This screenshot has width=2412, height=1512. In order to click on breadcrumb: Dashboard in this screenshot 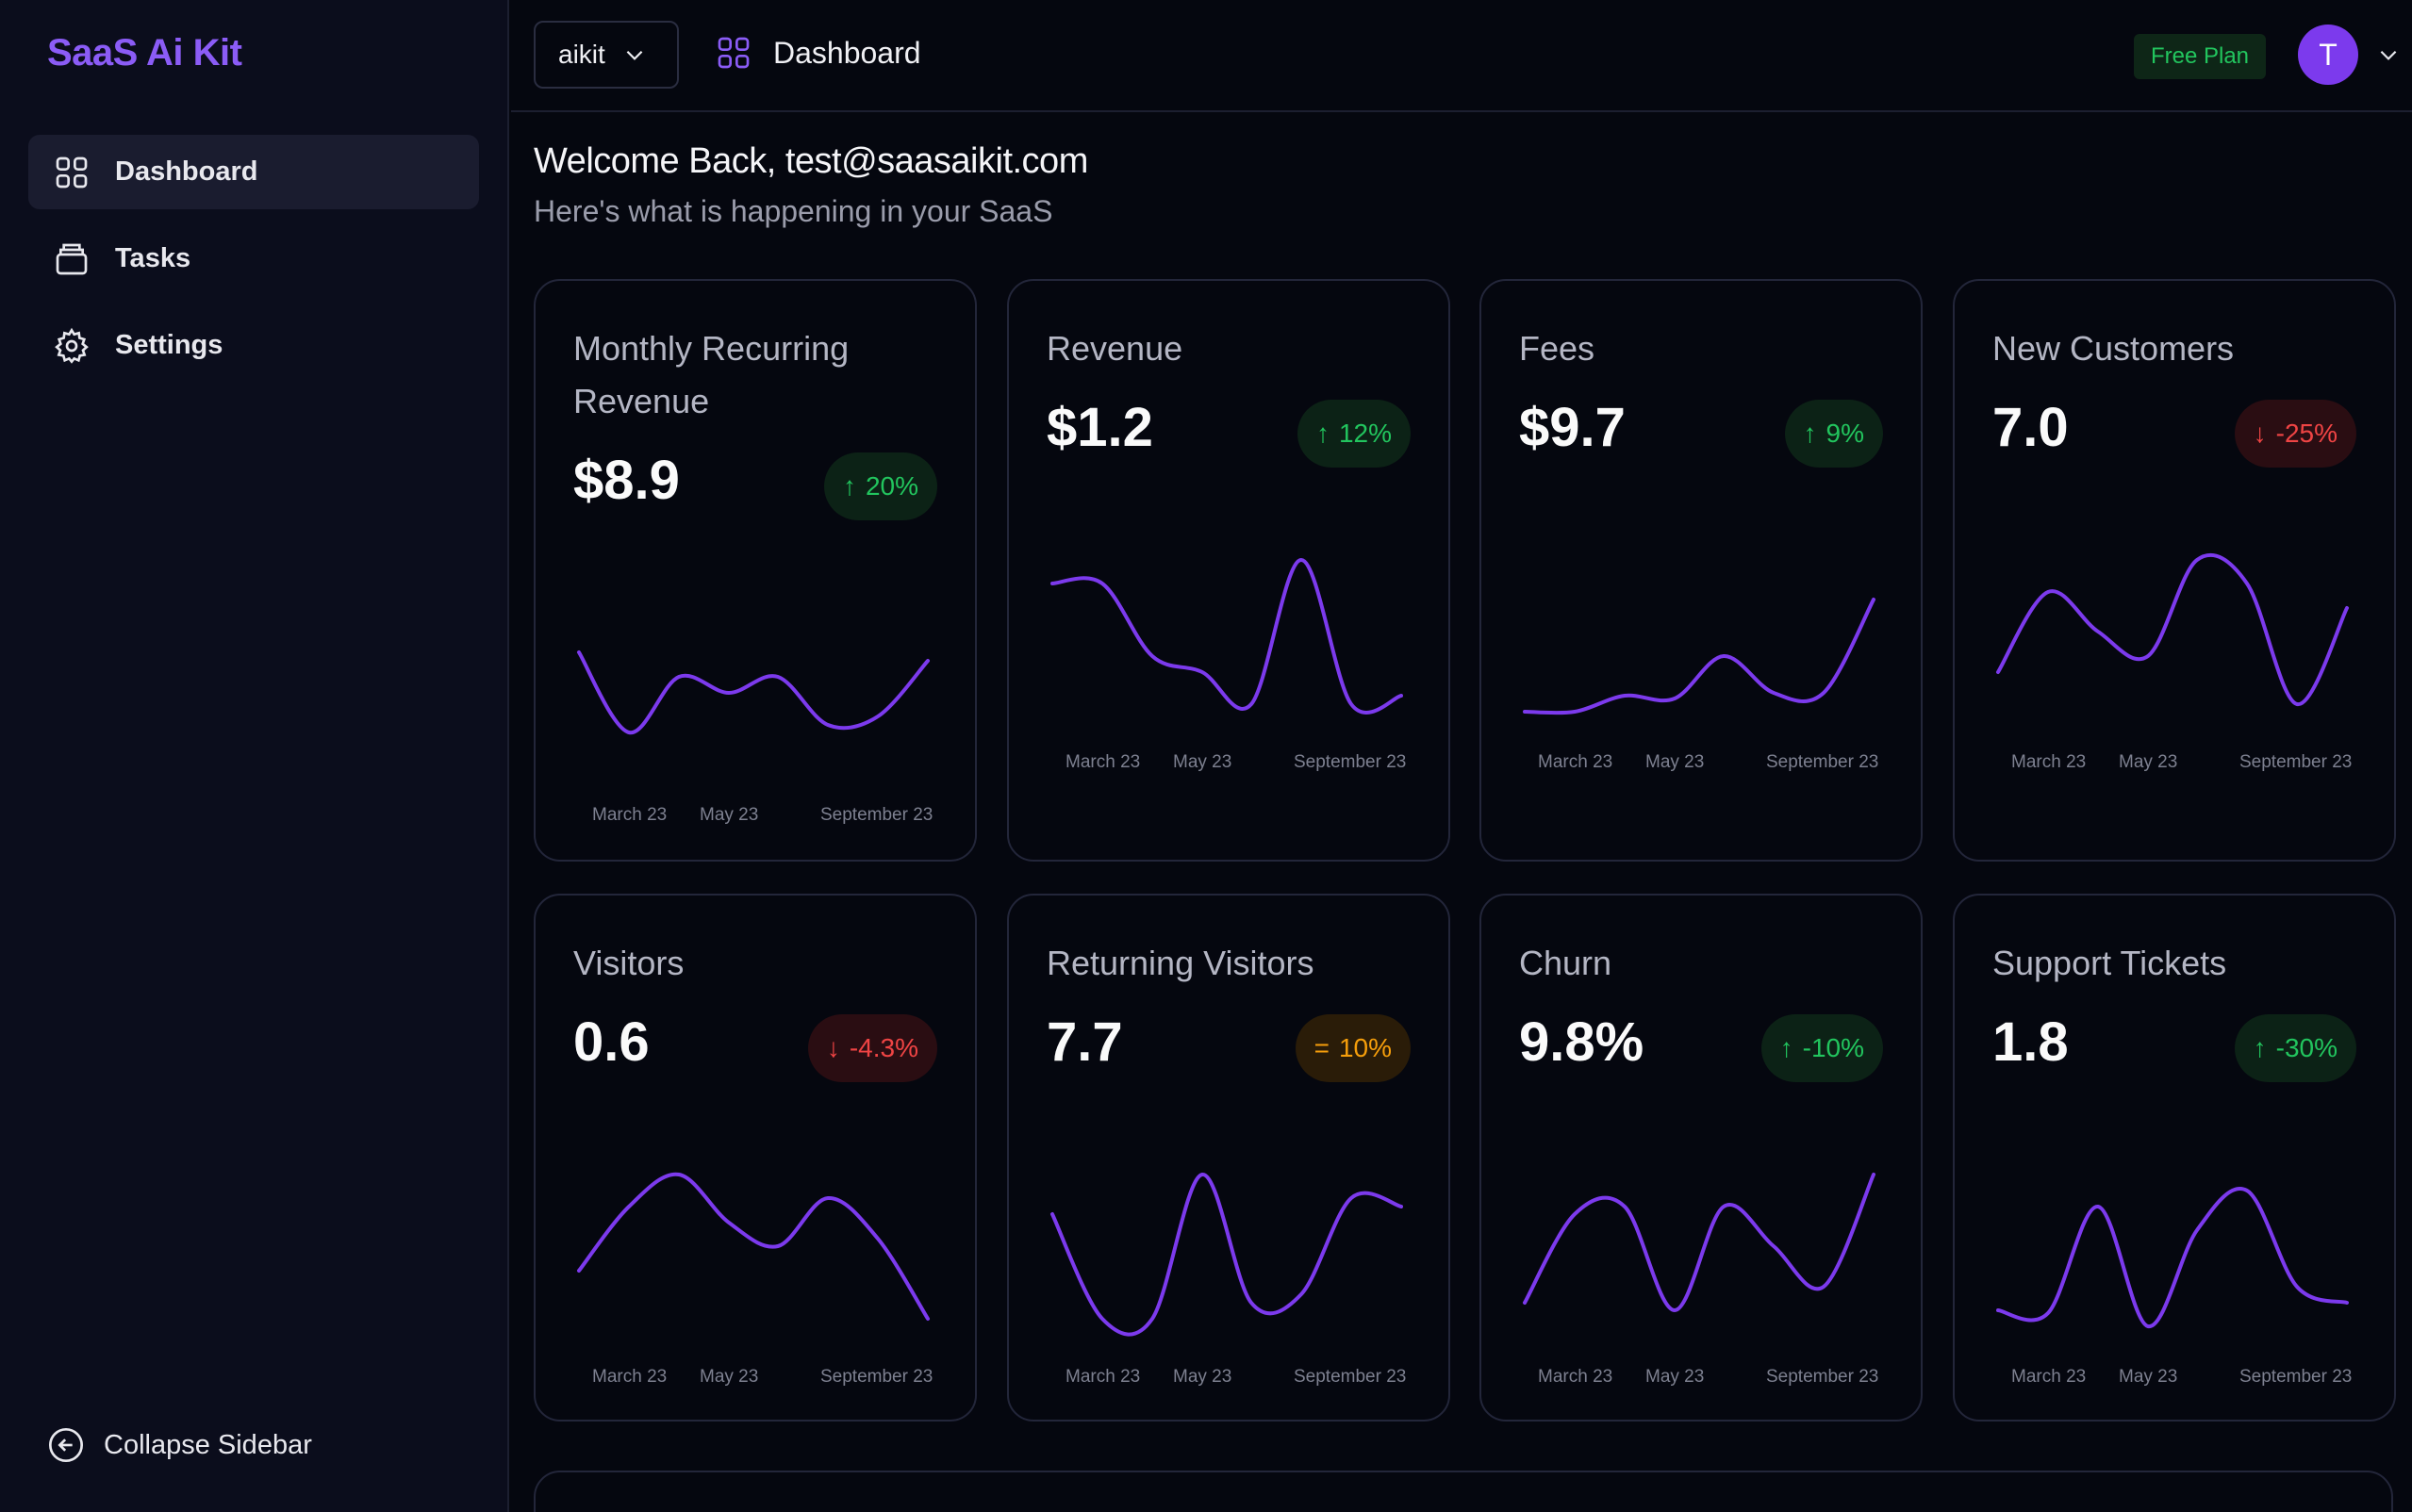, I will do `click(818, 53)`.